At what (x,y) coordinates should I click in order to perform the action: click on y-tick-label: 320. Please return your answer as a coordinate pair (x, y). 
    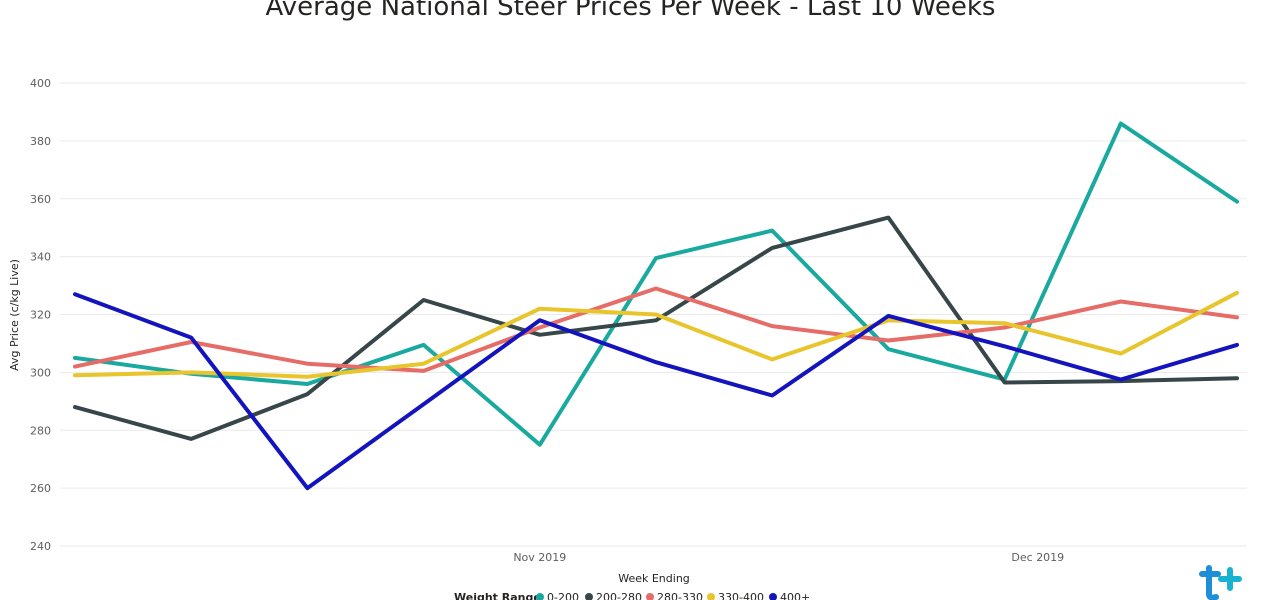
    Looking at the image, I should click on (40, 315).